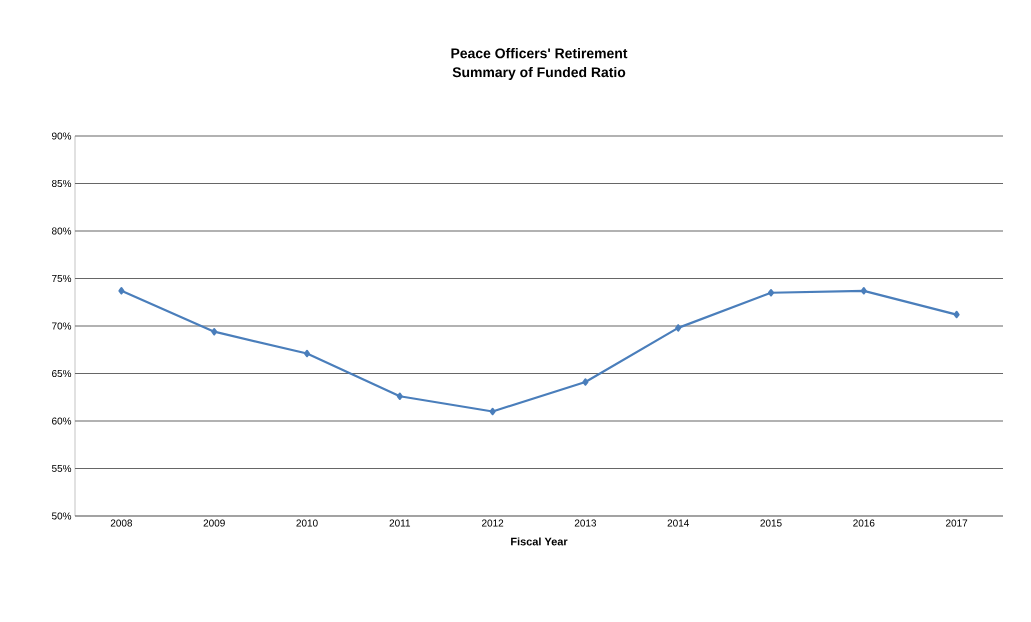  Describe the element at coordinates (62, 421) in the screenshot. I see `y-tick-label: 60%` at that location.